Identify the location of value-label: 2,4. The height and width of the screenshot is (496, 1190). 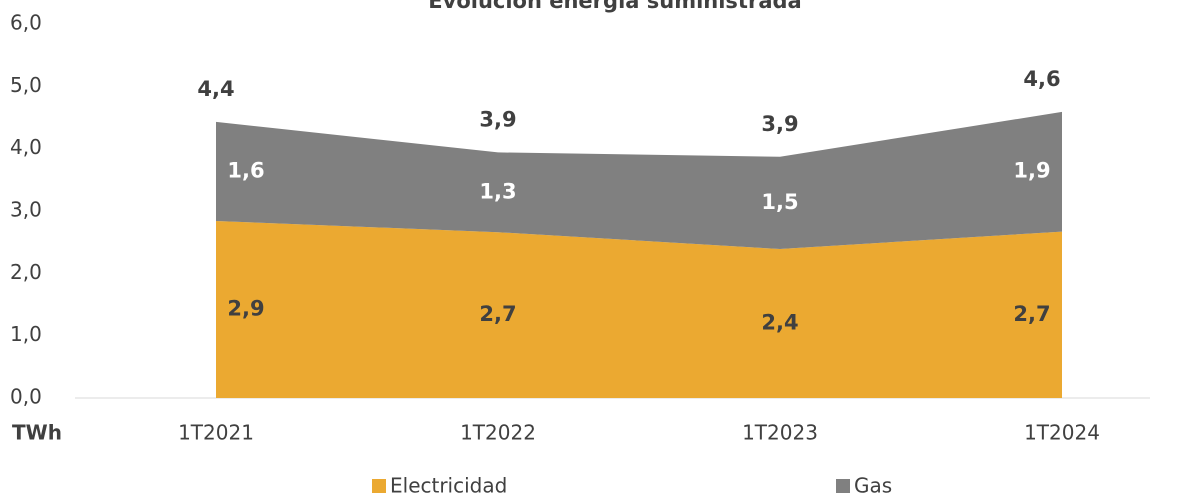
(779, 323).